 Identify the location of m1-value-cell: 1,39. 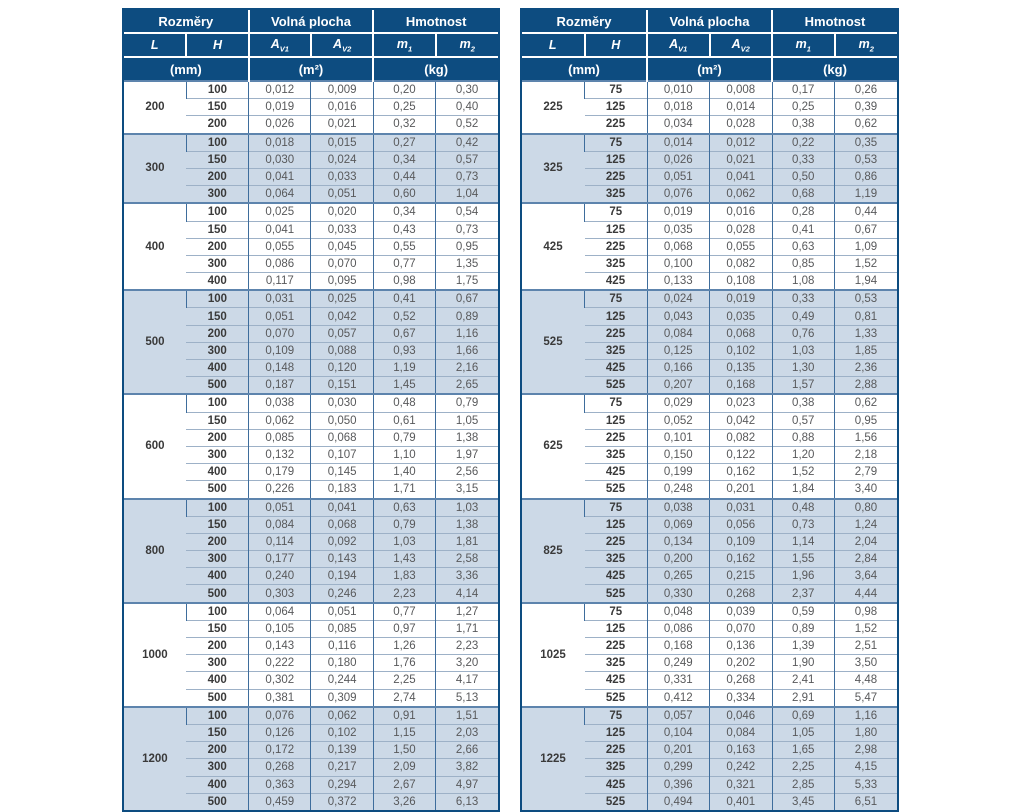
(803, 645).